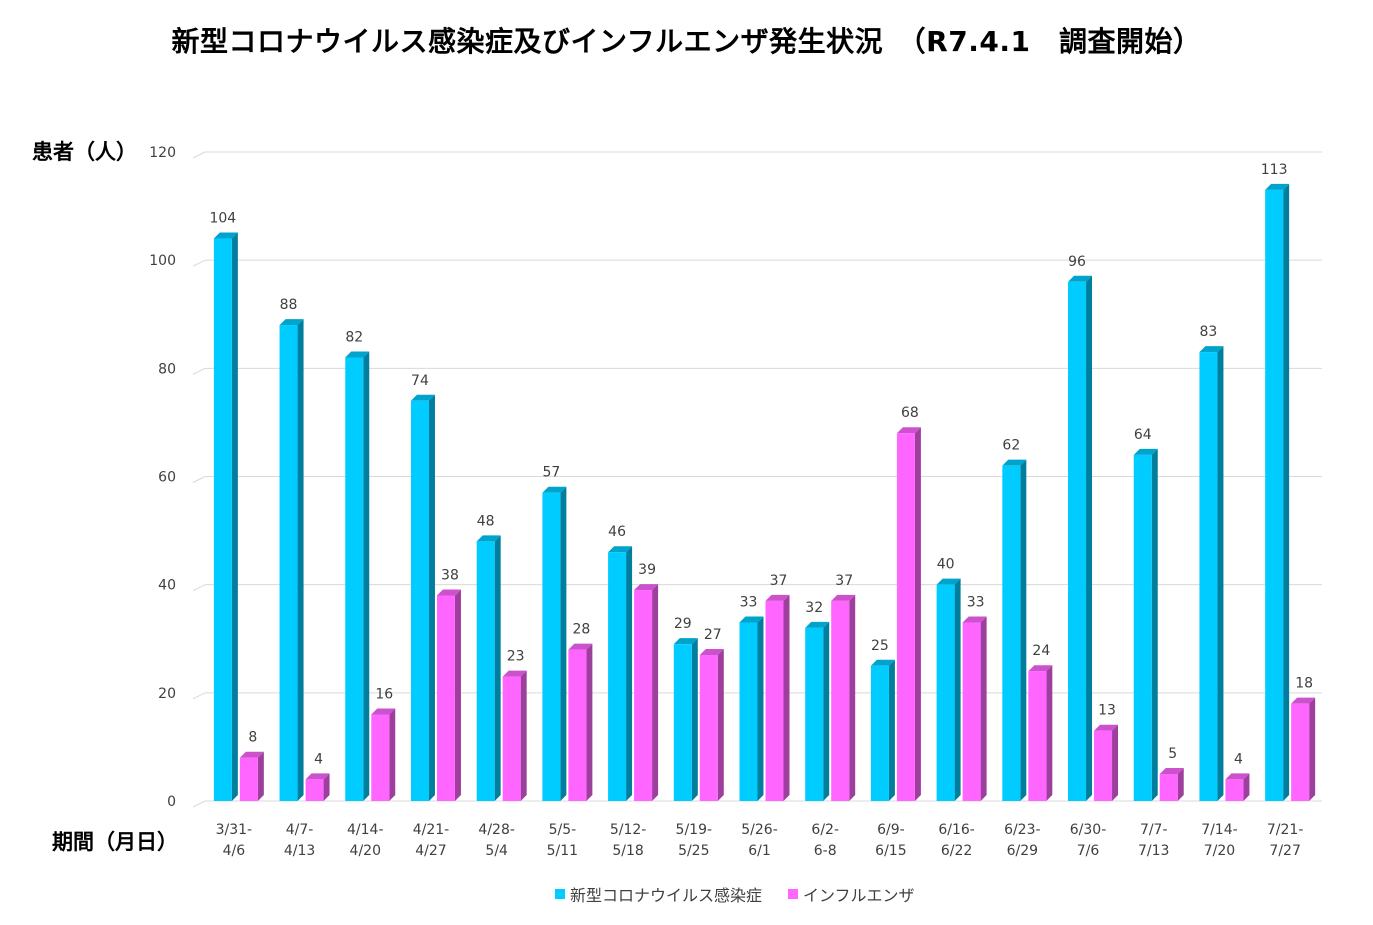  I want to click on x-tick-label: 6-8, so click(825, 851).